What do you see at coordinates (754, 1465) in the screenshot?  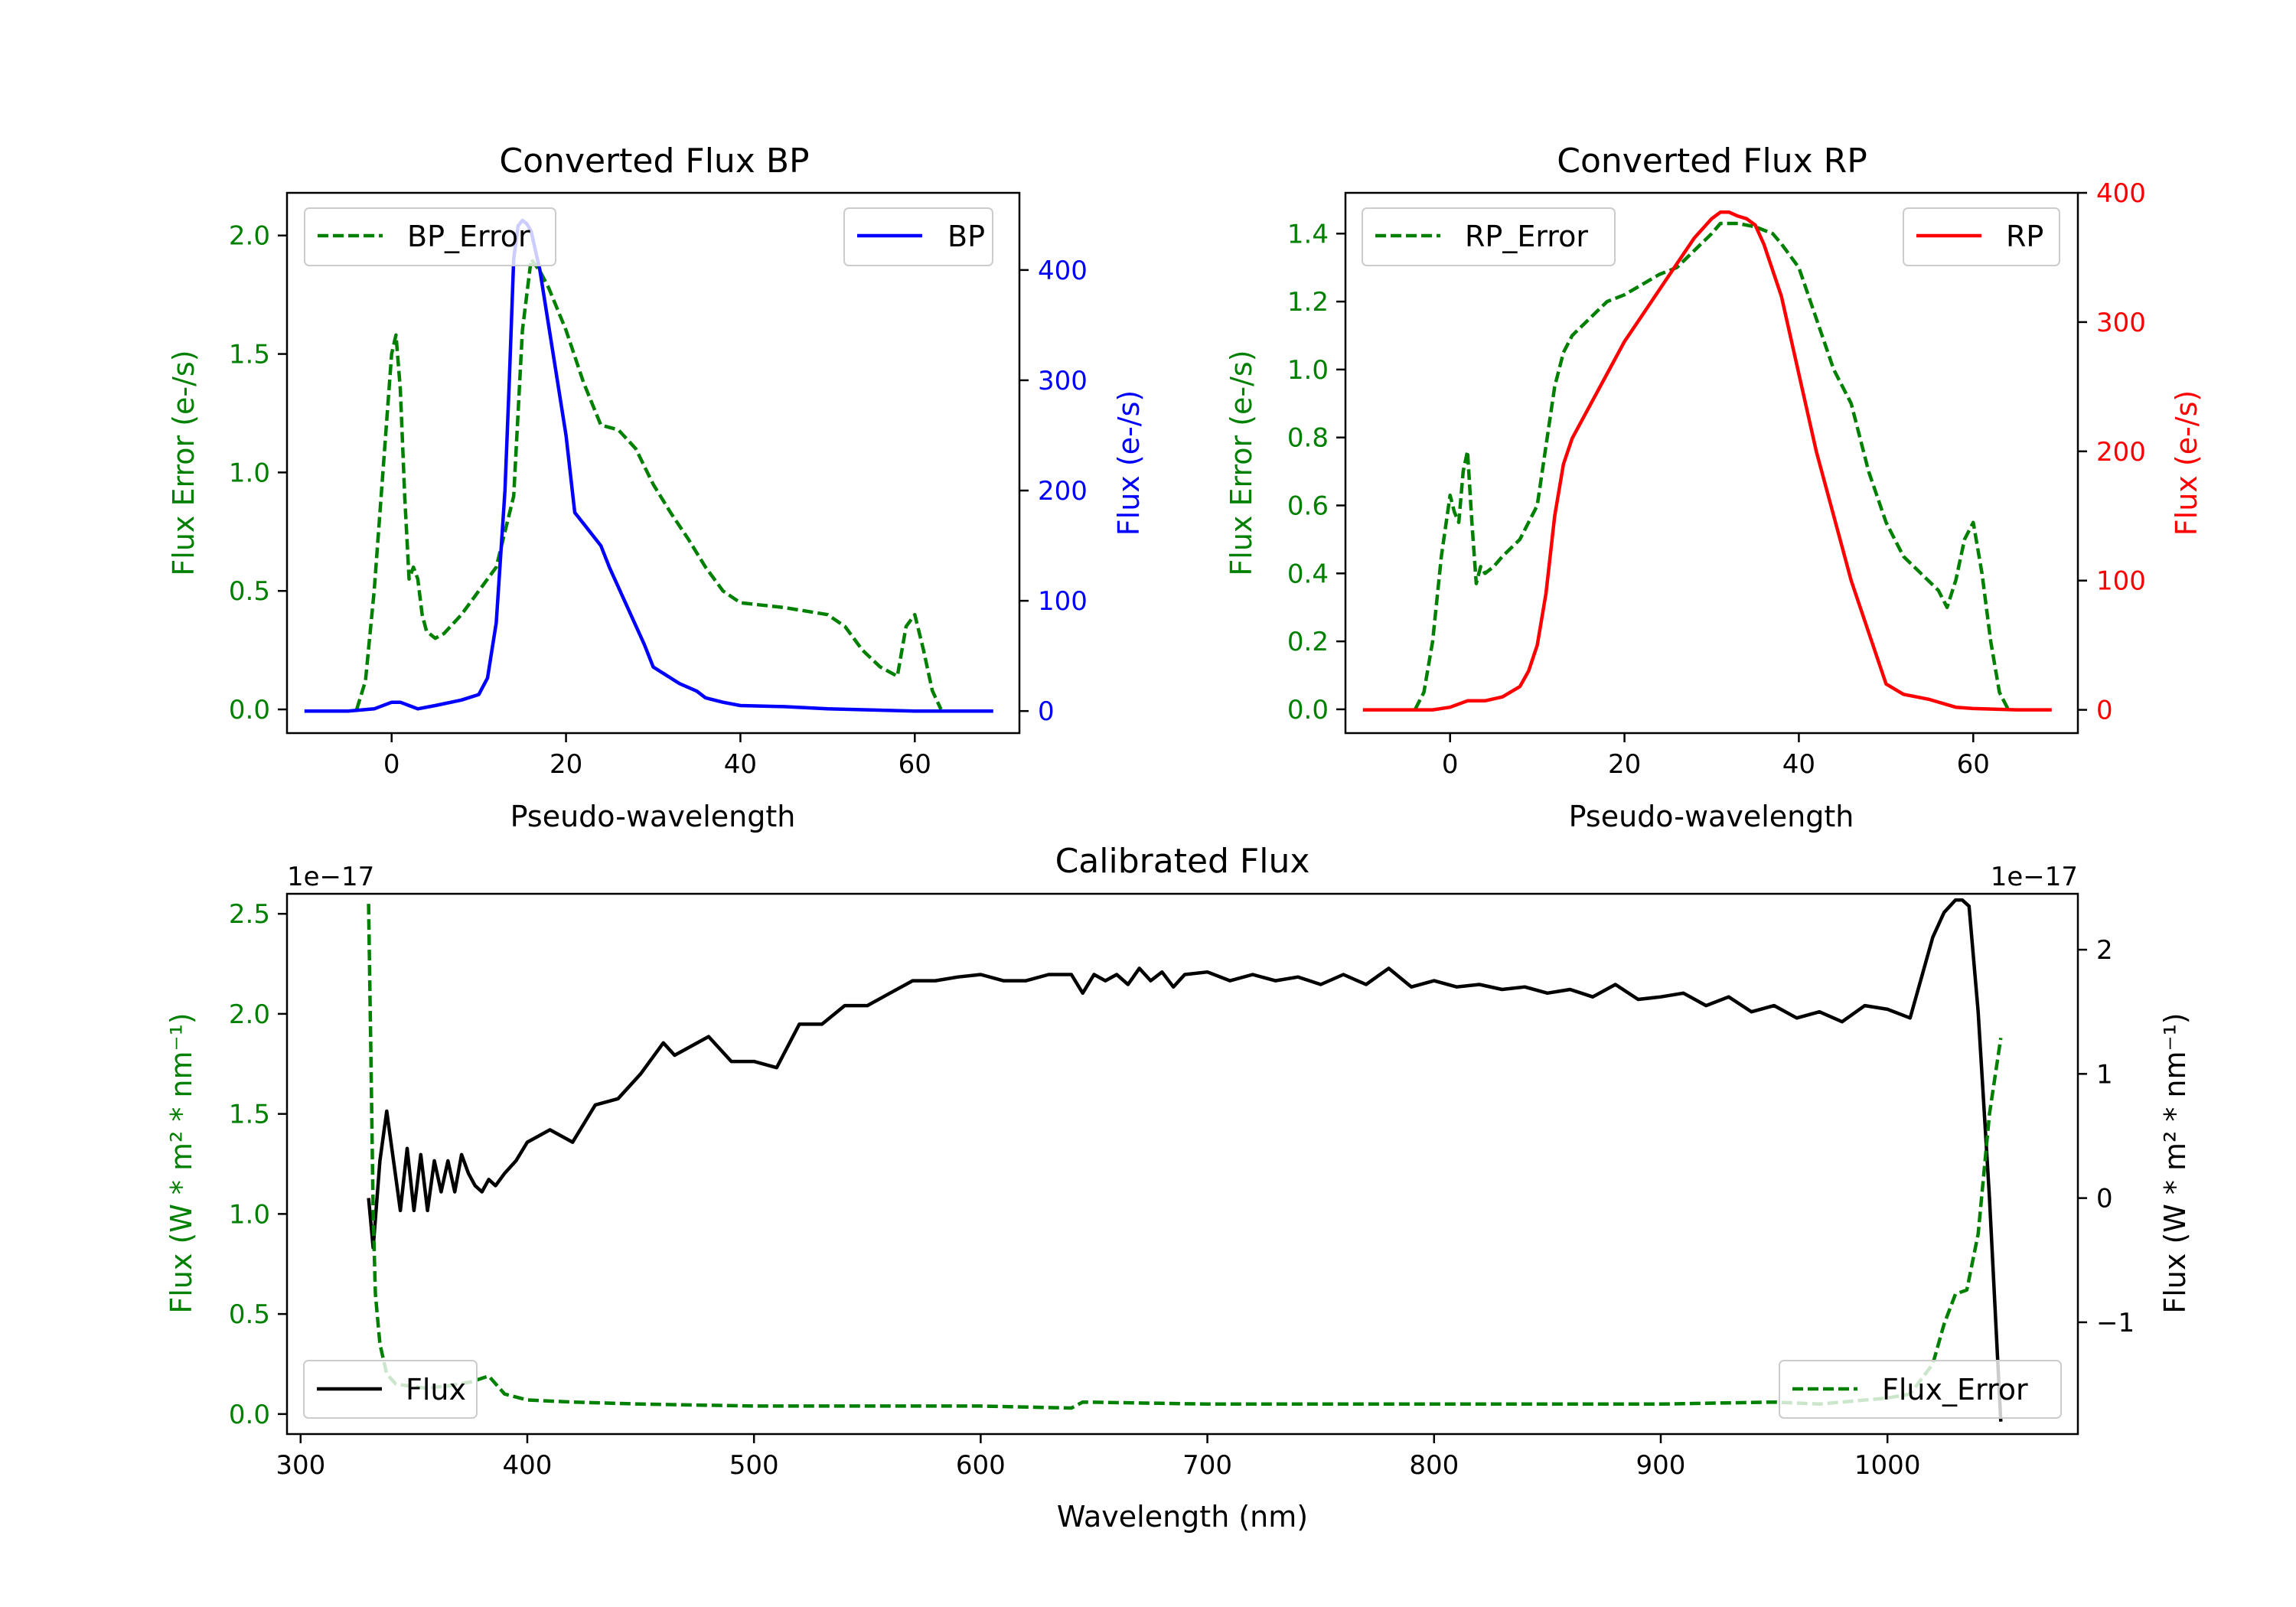 I see `cal-x-tick-label: 500` at bounding box center [754, 1465].